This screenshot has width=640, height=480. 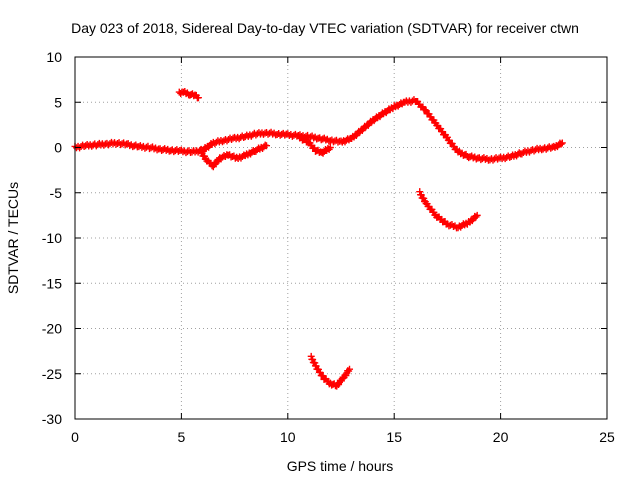 I want to click on y-tick-label: -5, so click(x=56, y=193).